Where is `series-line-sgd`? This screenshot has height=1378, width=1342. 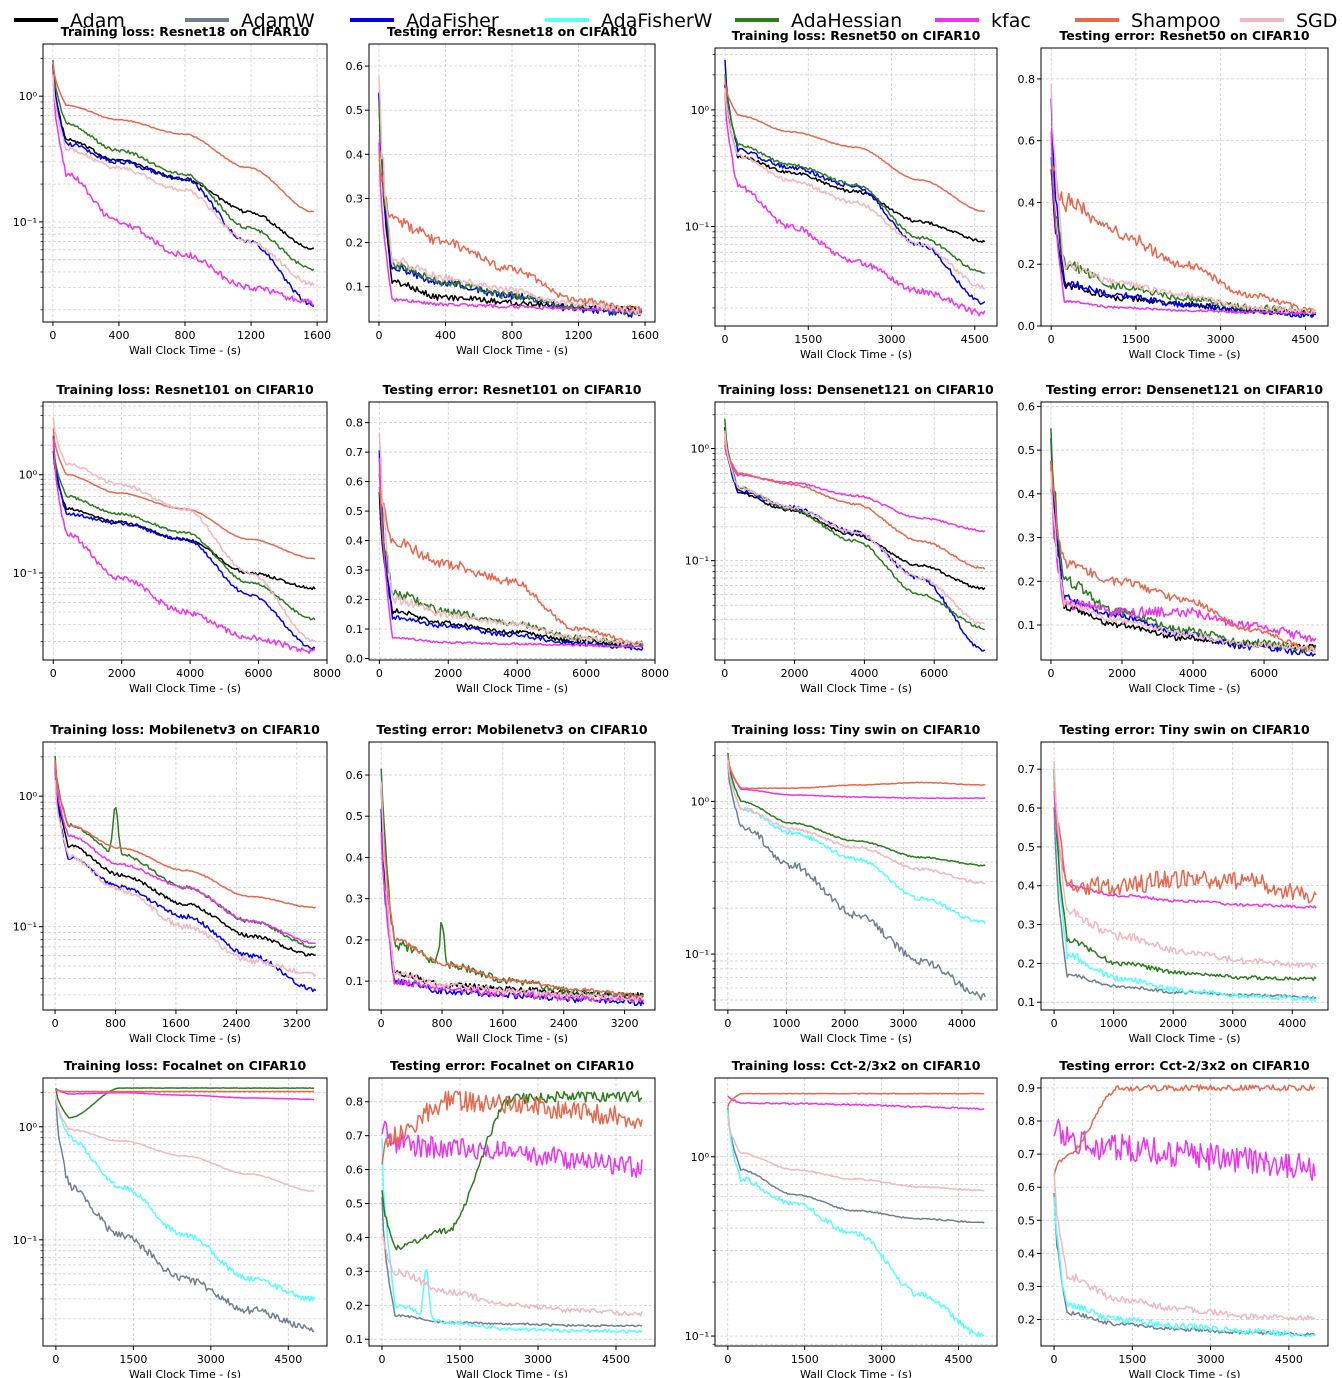 series-line-sgd is located at coordinates (1184, 1246).